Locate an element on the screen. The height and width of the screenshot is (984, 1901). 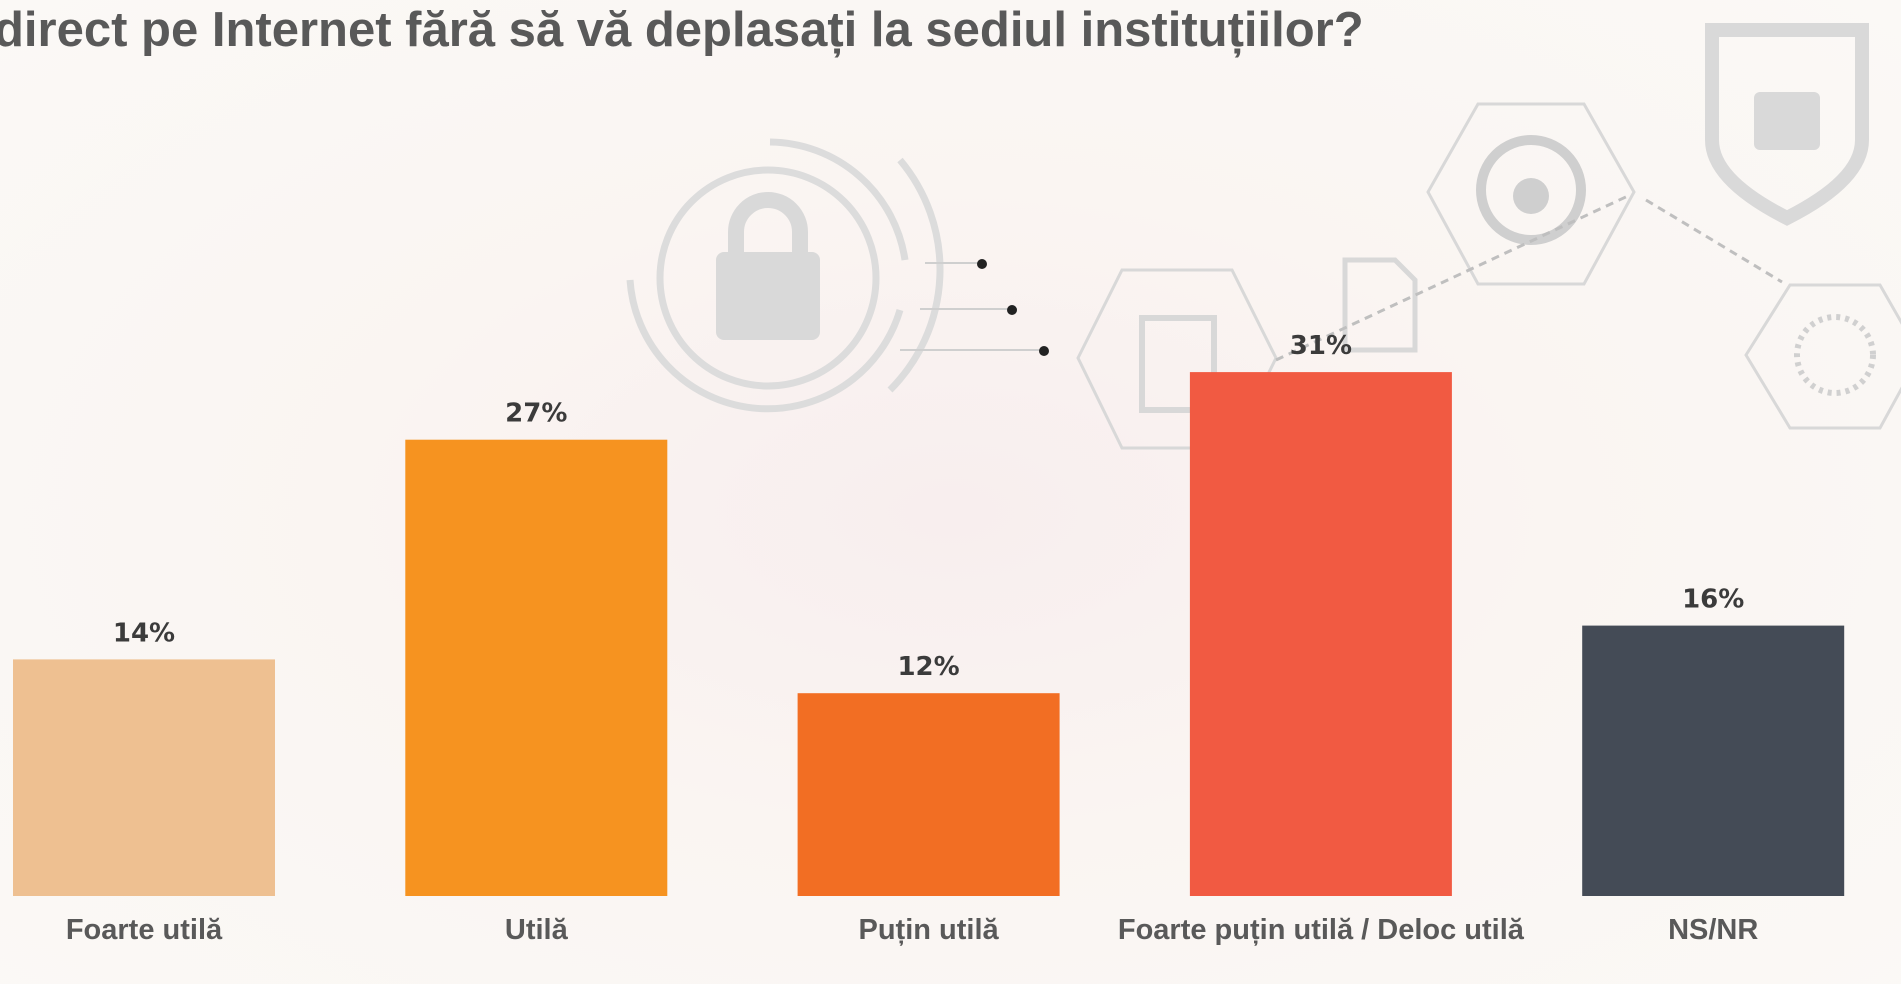
fingerprint-icon is located at coordinates (1835, 355).